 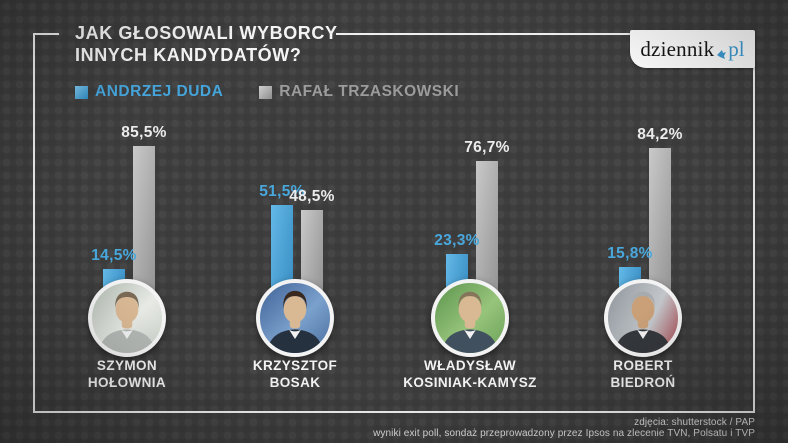 I want to click on logo-text-main: dziennik, so click(x=677, y=48).